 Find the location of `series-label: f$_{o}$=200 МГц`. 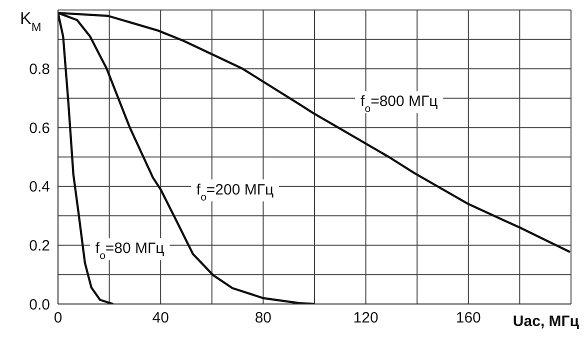

series-label: f$_{o}$=200 МГц is located at coordinates (235, 192).